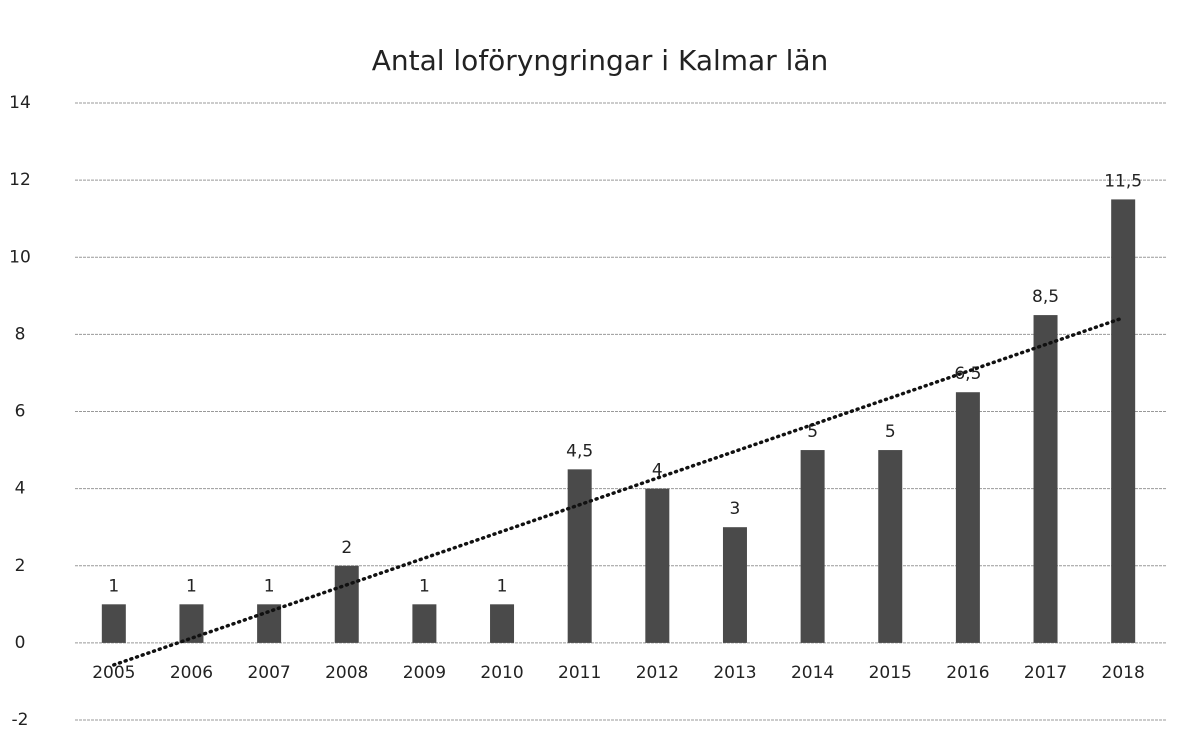  I want to click on x-tick-label: 2007, so click(268, 673).